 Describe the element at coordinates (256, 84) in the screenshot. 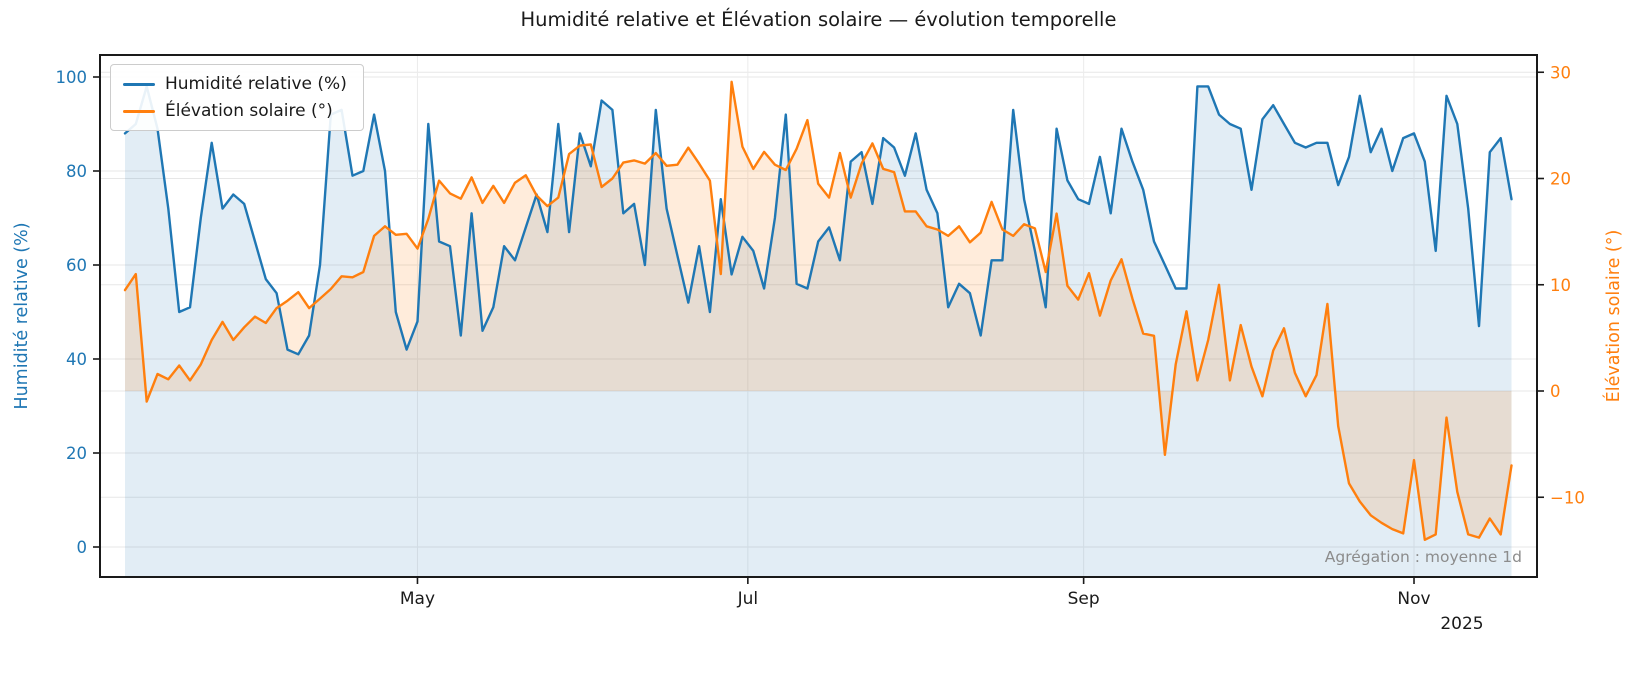

I see `legend-label: Humidité relative (%)` at that location.